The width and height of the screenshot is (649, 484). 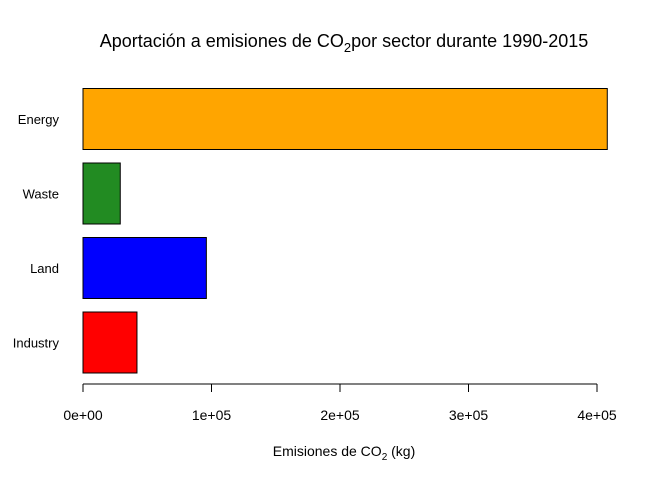 What do you see at coordinates (83, 415) in the screenshot?
I see `x-tick-label: 0e+00` at bounding box center [83, 415].